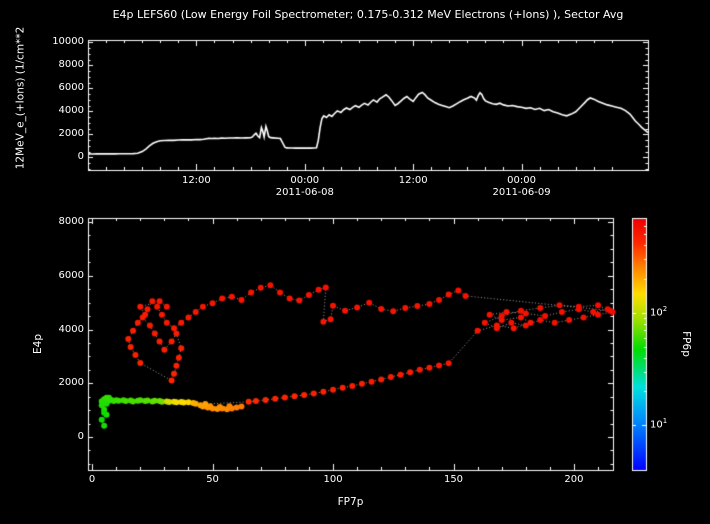  What do you see at coordinates (71, 111) in the screenshot?
I see `top-y-tick-label: 4000` at bounding box center [71, 111].